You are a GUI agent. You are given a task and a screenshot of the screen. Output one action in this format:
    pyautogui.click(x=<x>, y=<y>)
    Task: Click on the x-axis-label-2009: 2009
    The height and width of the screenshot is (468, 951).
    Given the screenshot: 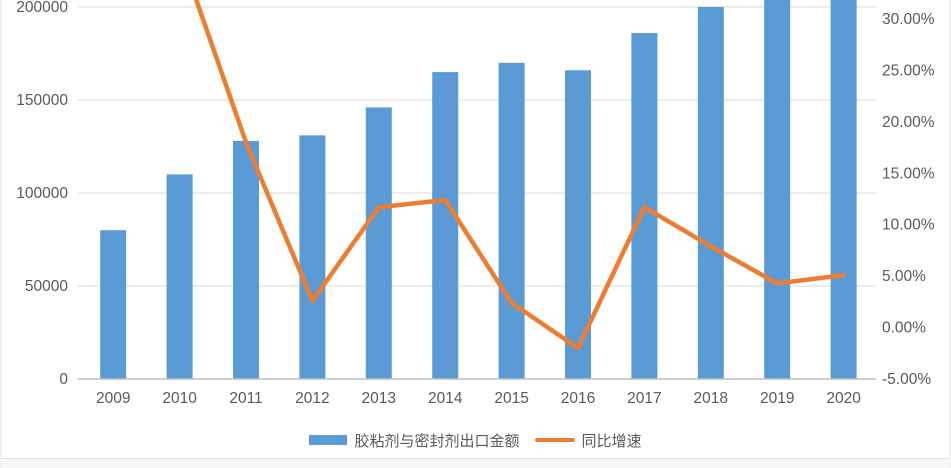 What is the action you would take?
    pyautogui.click(x=113, y=398)
    